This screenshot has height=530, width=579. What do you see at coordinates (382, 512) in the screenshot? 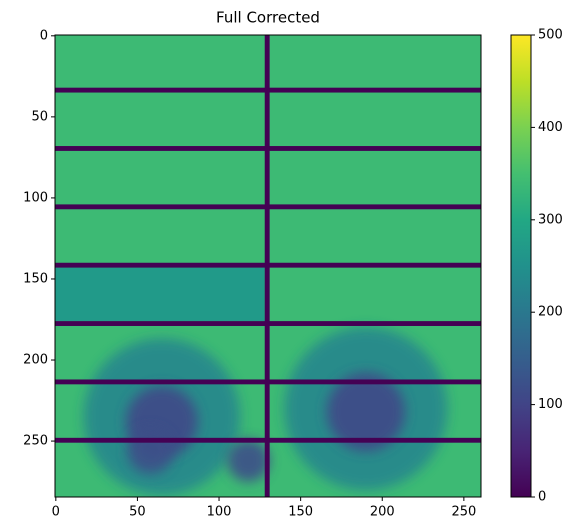
I see `x-tick-label: 200` at bounding box center [382, 512].